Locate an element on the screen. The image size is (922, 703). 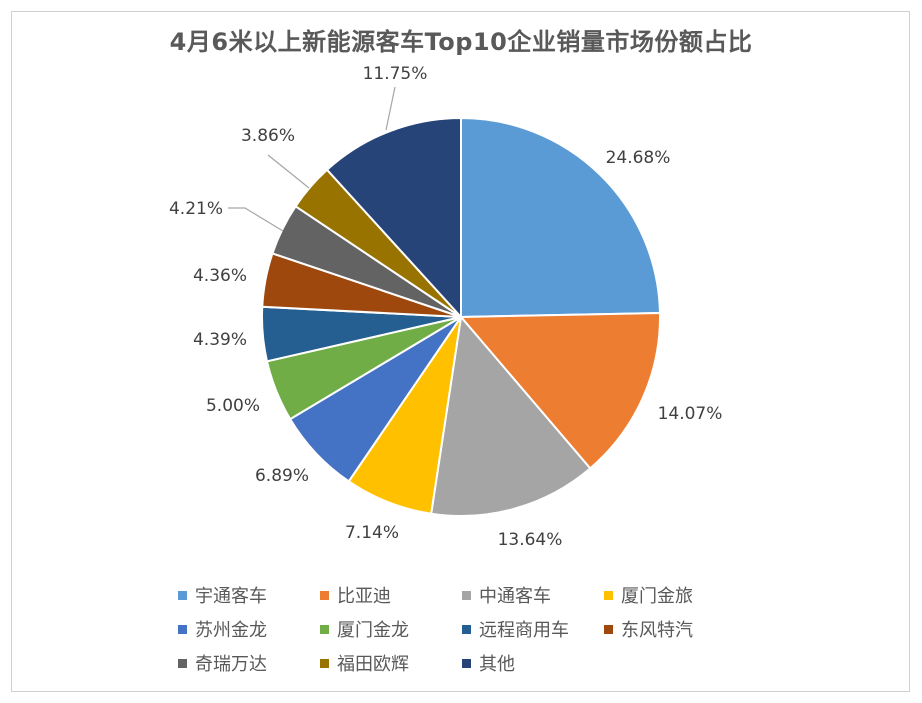
legend-item-6: 厦门金龙 is located at coordinates (391, 629).